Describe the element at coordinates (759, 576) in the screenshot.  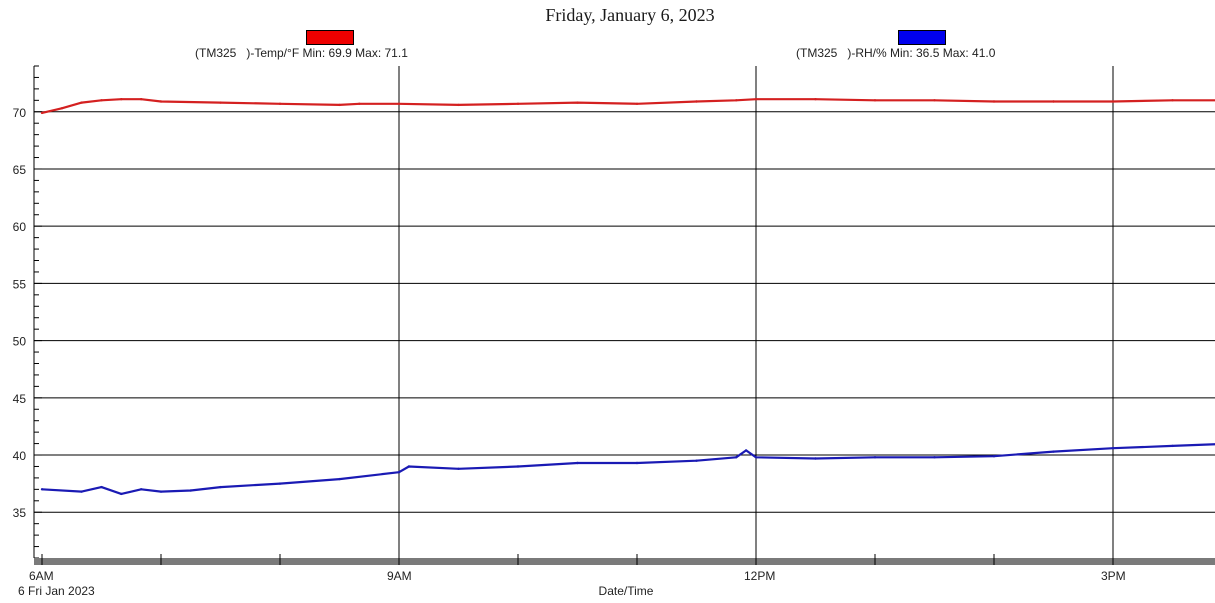
I see `x-tick-label: 12PM` at that location.